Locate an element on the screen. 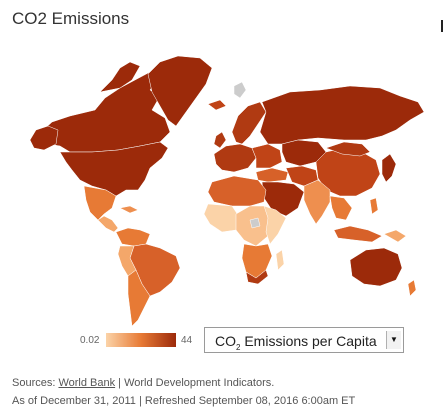 This screenshot has width=447, height=417. dropdown-arrow-icon: ▼ is located at coordinates (393, 340).